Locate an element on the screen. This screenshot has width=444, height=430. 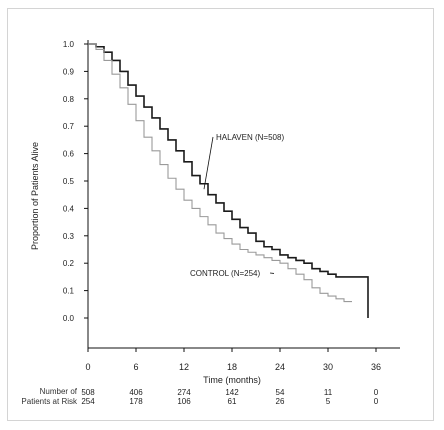
y-axis-label: Proportion of Patients Alive is located at coordinates (35, 196).